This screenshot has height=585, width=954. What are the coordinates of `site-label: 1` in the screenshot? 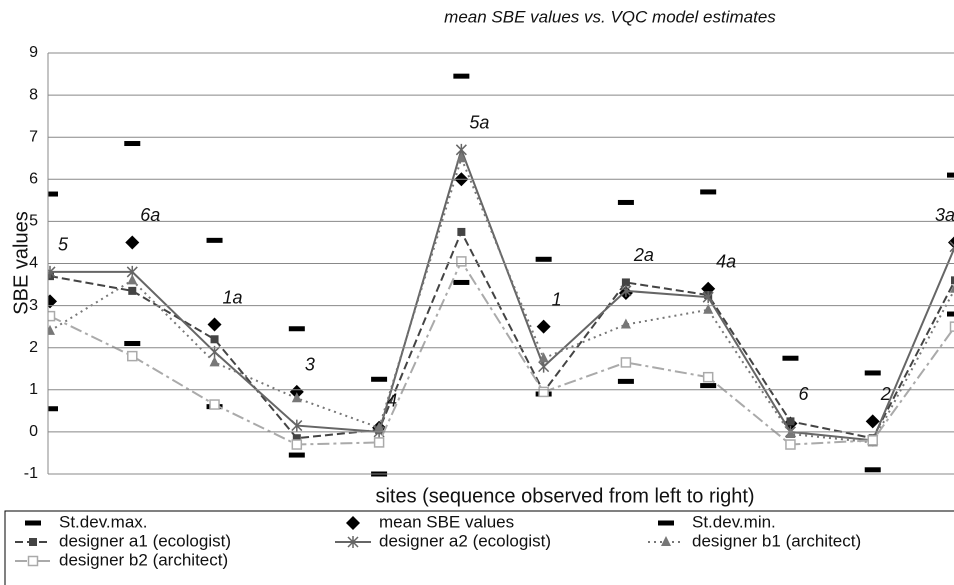 It's located at (557, 299).